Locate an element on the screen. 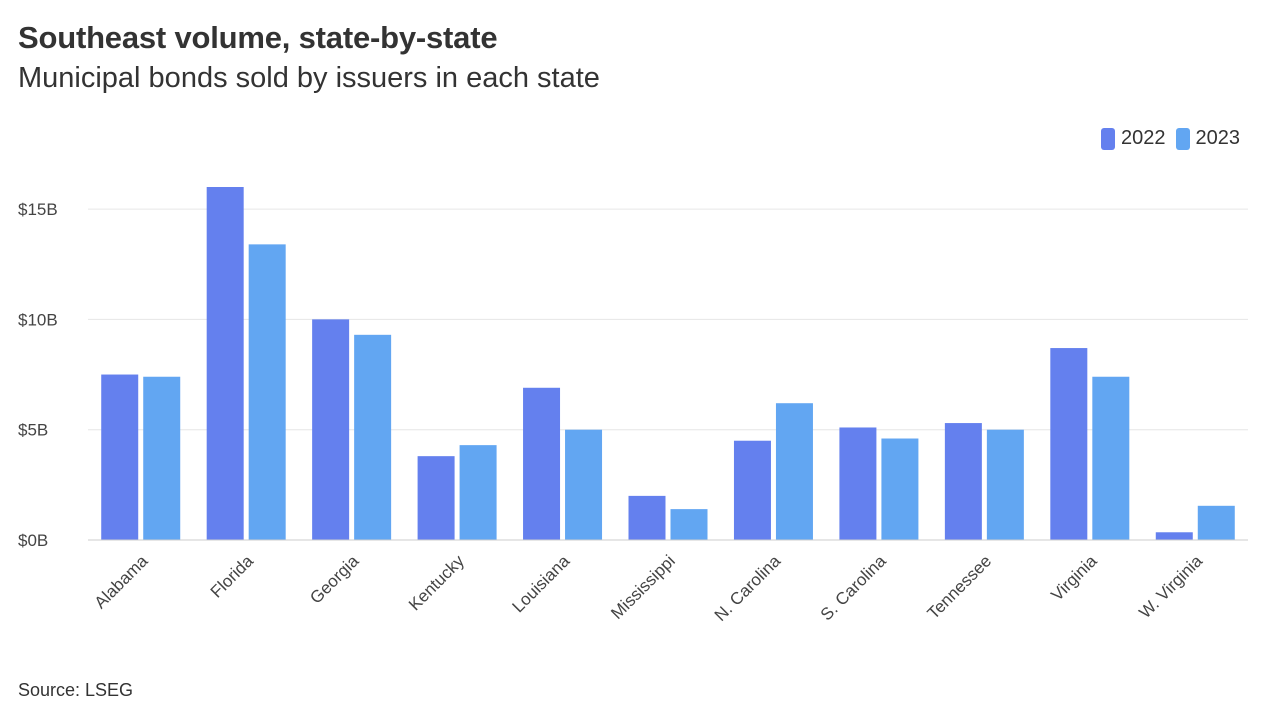 The width and height of the screenshot is (1280, 720). chart-title: Southeast volume, state-by-state is located at coordinates (258, 37).